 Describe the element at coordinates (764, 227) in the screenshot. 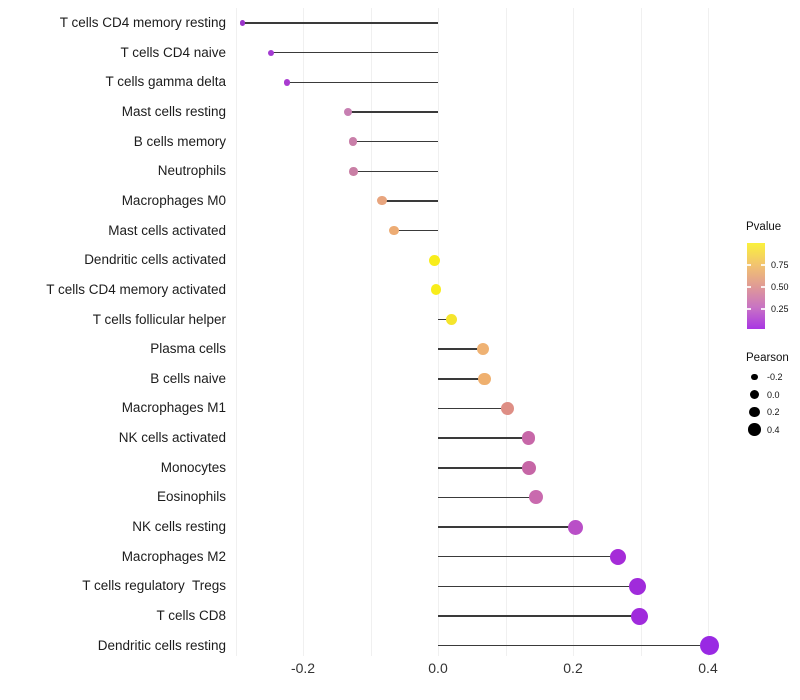

I see `pvalue-legend-title: Pvalue` at that location.